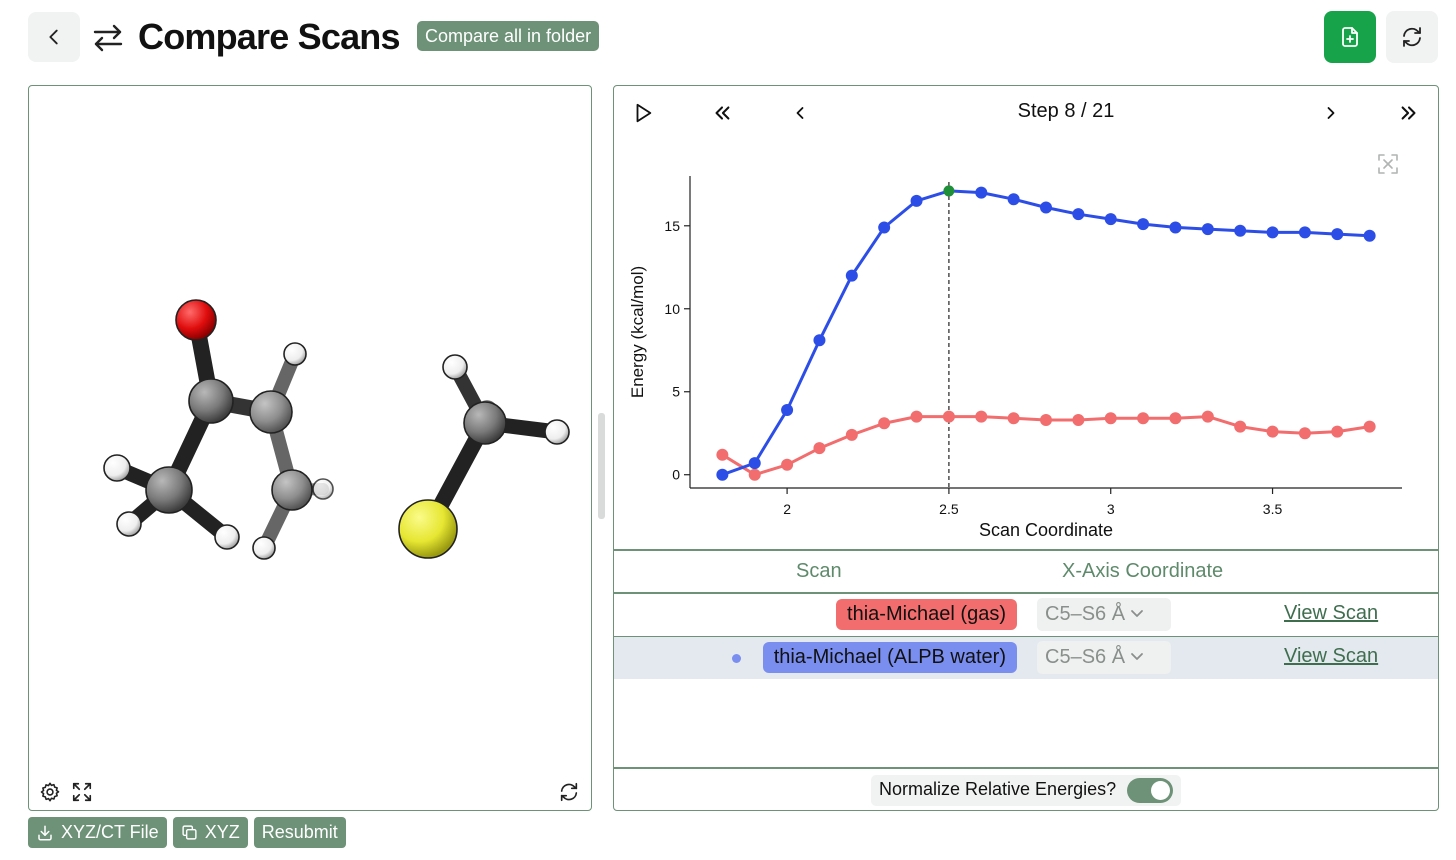 The image size is (1456, 860). I want to click on selected-indicator-dot, so click(736, 658).